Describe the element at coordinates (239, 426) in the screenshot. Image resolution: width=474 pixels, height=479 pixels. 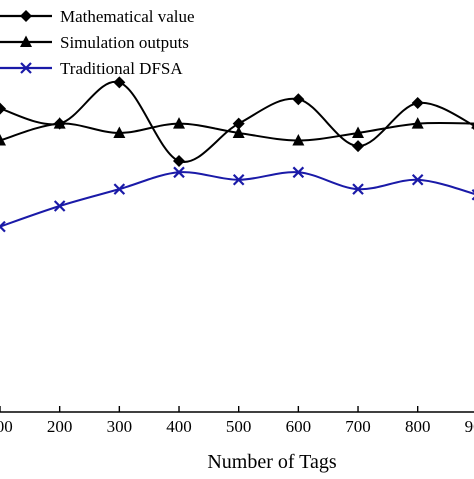
I see `x-tick-label: 500` at that location.